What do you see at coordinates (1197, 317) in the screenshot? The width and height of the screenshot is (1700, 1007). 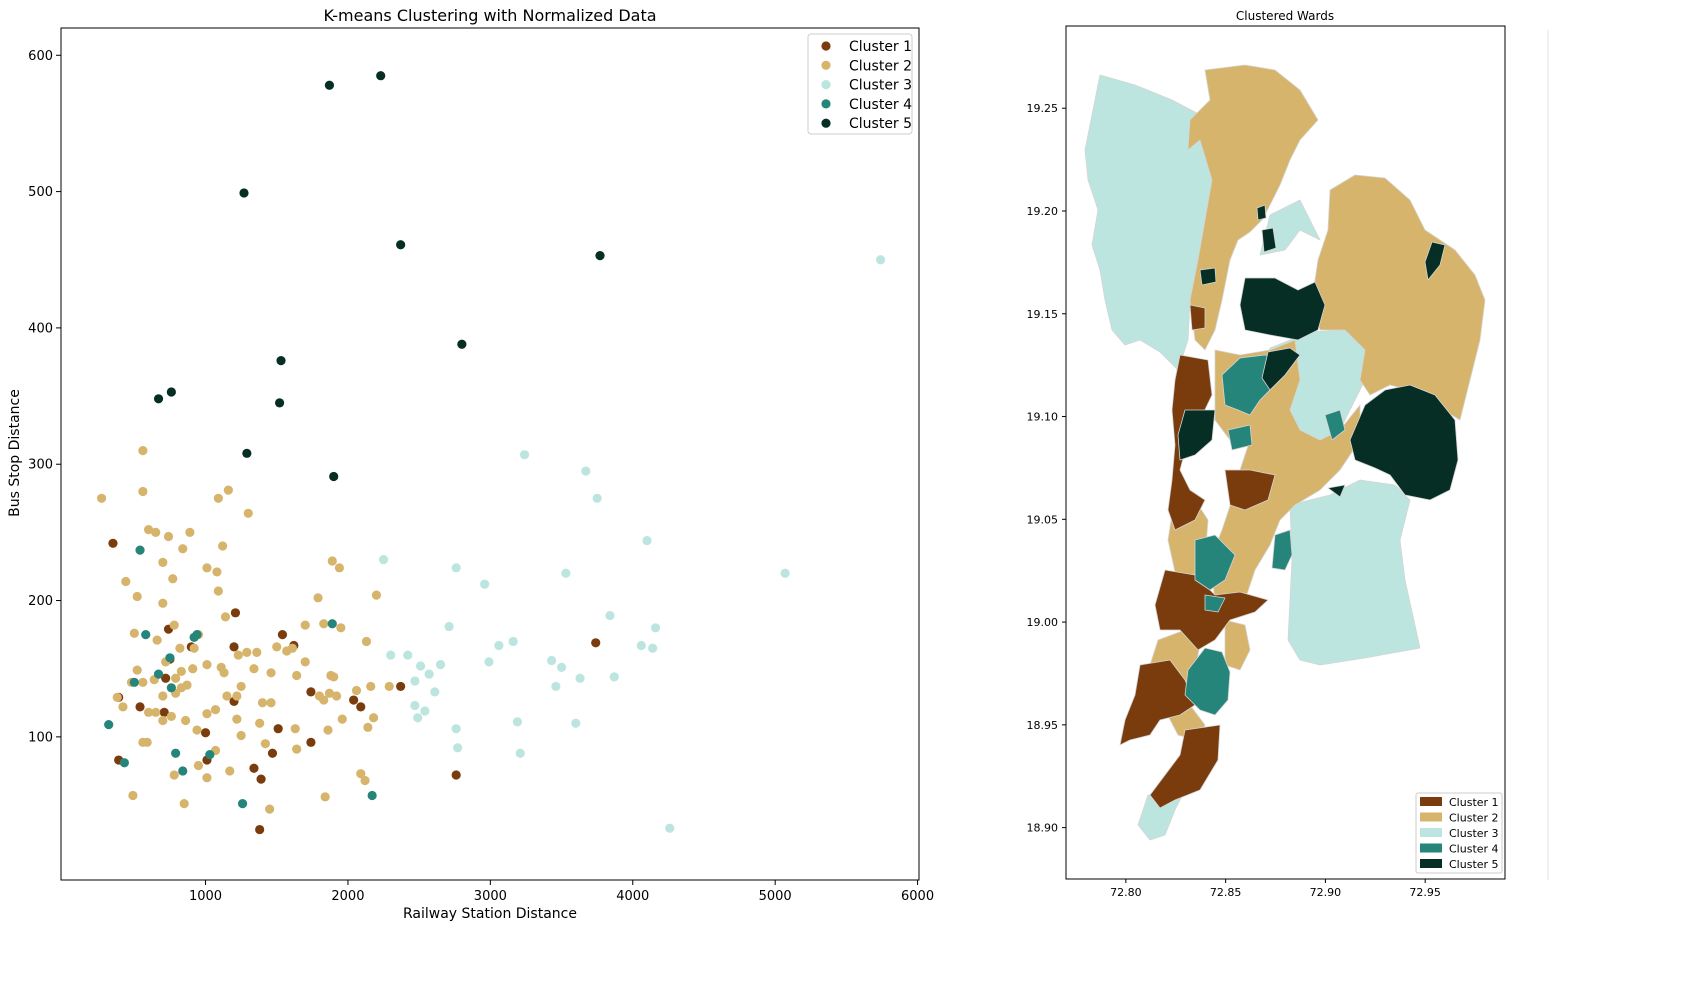 I see `region-cluster1-north` at bounding box center [1197, 317].